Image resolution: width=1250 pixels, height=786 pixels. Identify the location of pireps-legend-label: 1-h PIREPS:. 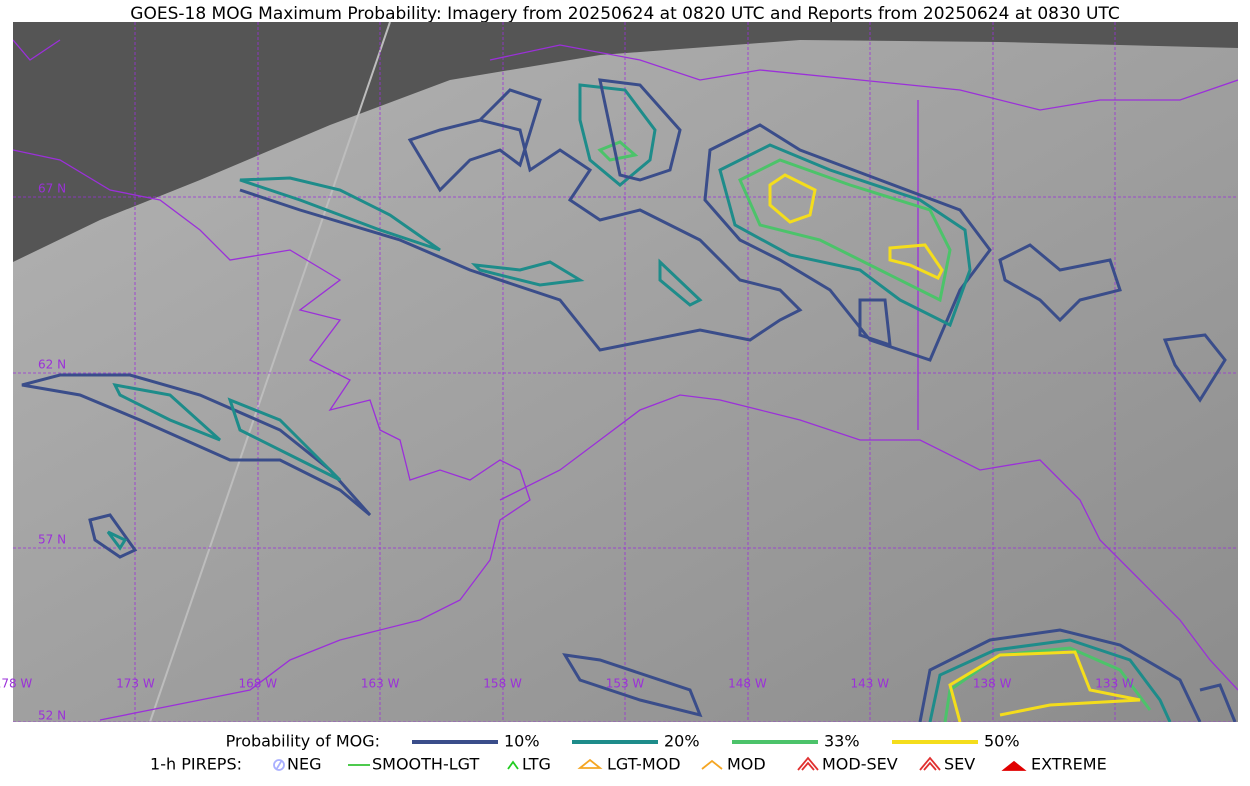
(196, 764).